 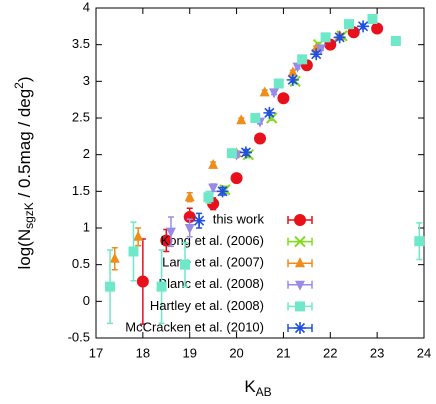 What do you see at coordinates (213, 262) in the screenshot?
I see `legend-label: Lane et al. (2007)` at bounding box center [213, 262].